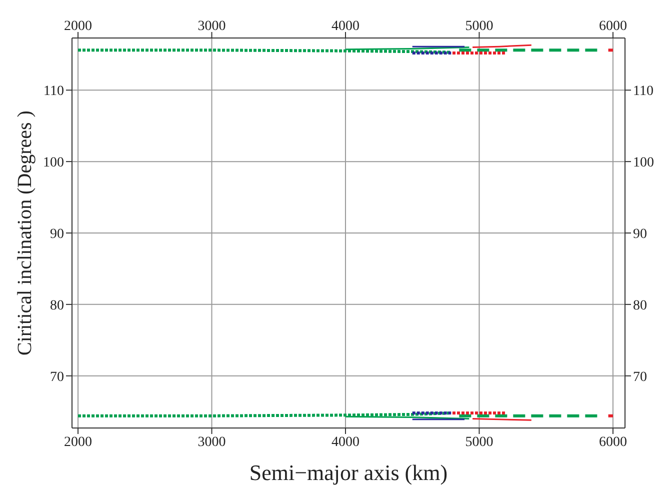 This screenshot has width=655, height=496. Describe the element at coordinates (54, 92) in the screenshot. I see `y-tick-label: 110` at that location.